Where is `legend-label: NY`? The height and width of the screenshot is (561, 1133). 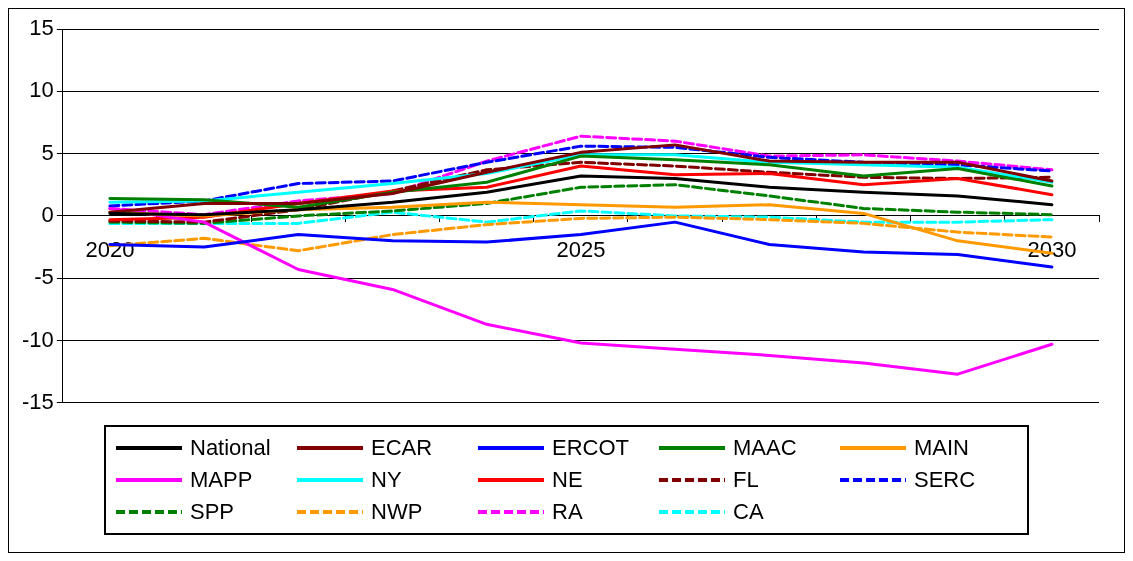
legend-label: NY is located at coordinates (386, 480).